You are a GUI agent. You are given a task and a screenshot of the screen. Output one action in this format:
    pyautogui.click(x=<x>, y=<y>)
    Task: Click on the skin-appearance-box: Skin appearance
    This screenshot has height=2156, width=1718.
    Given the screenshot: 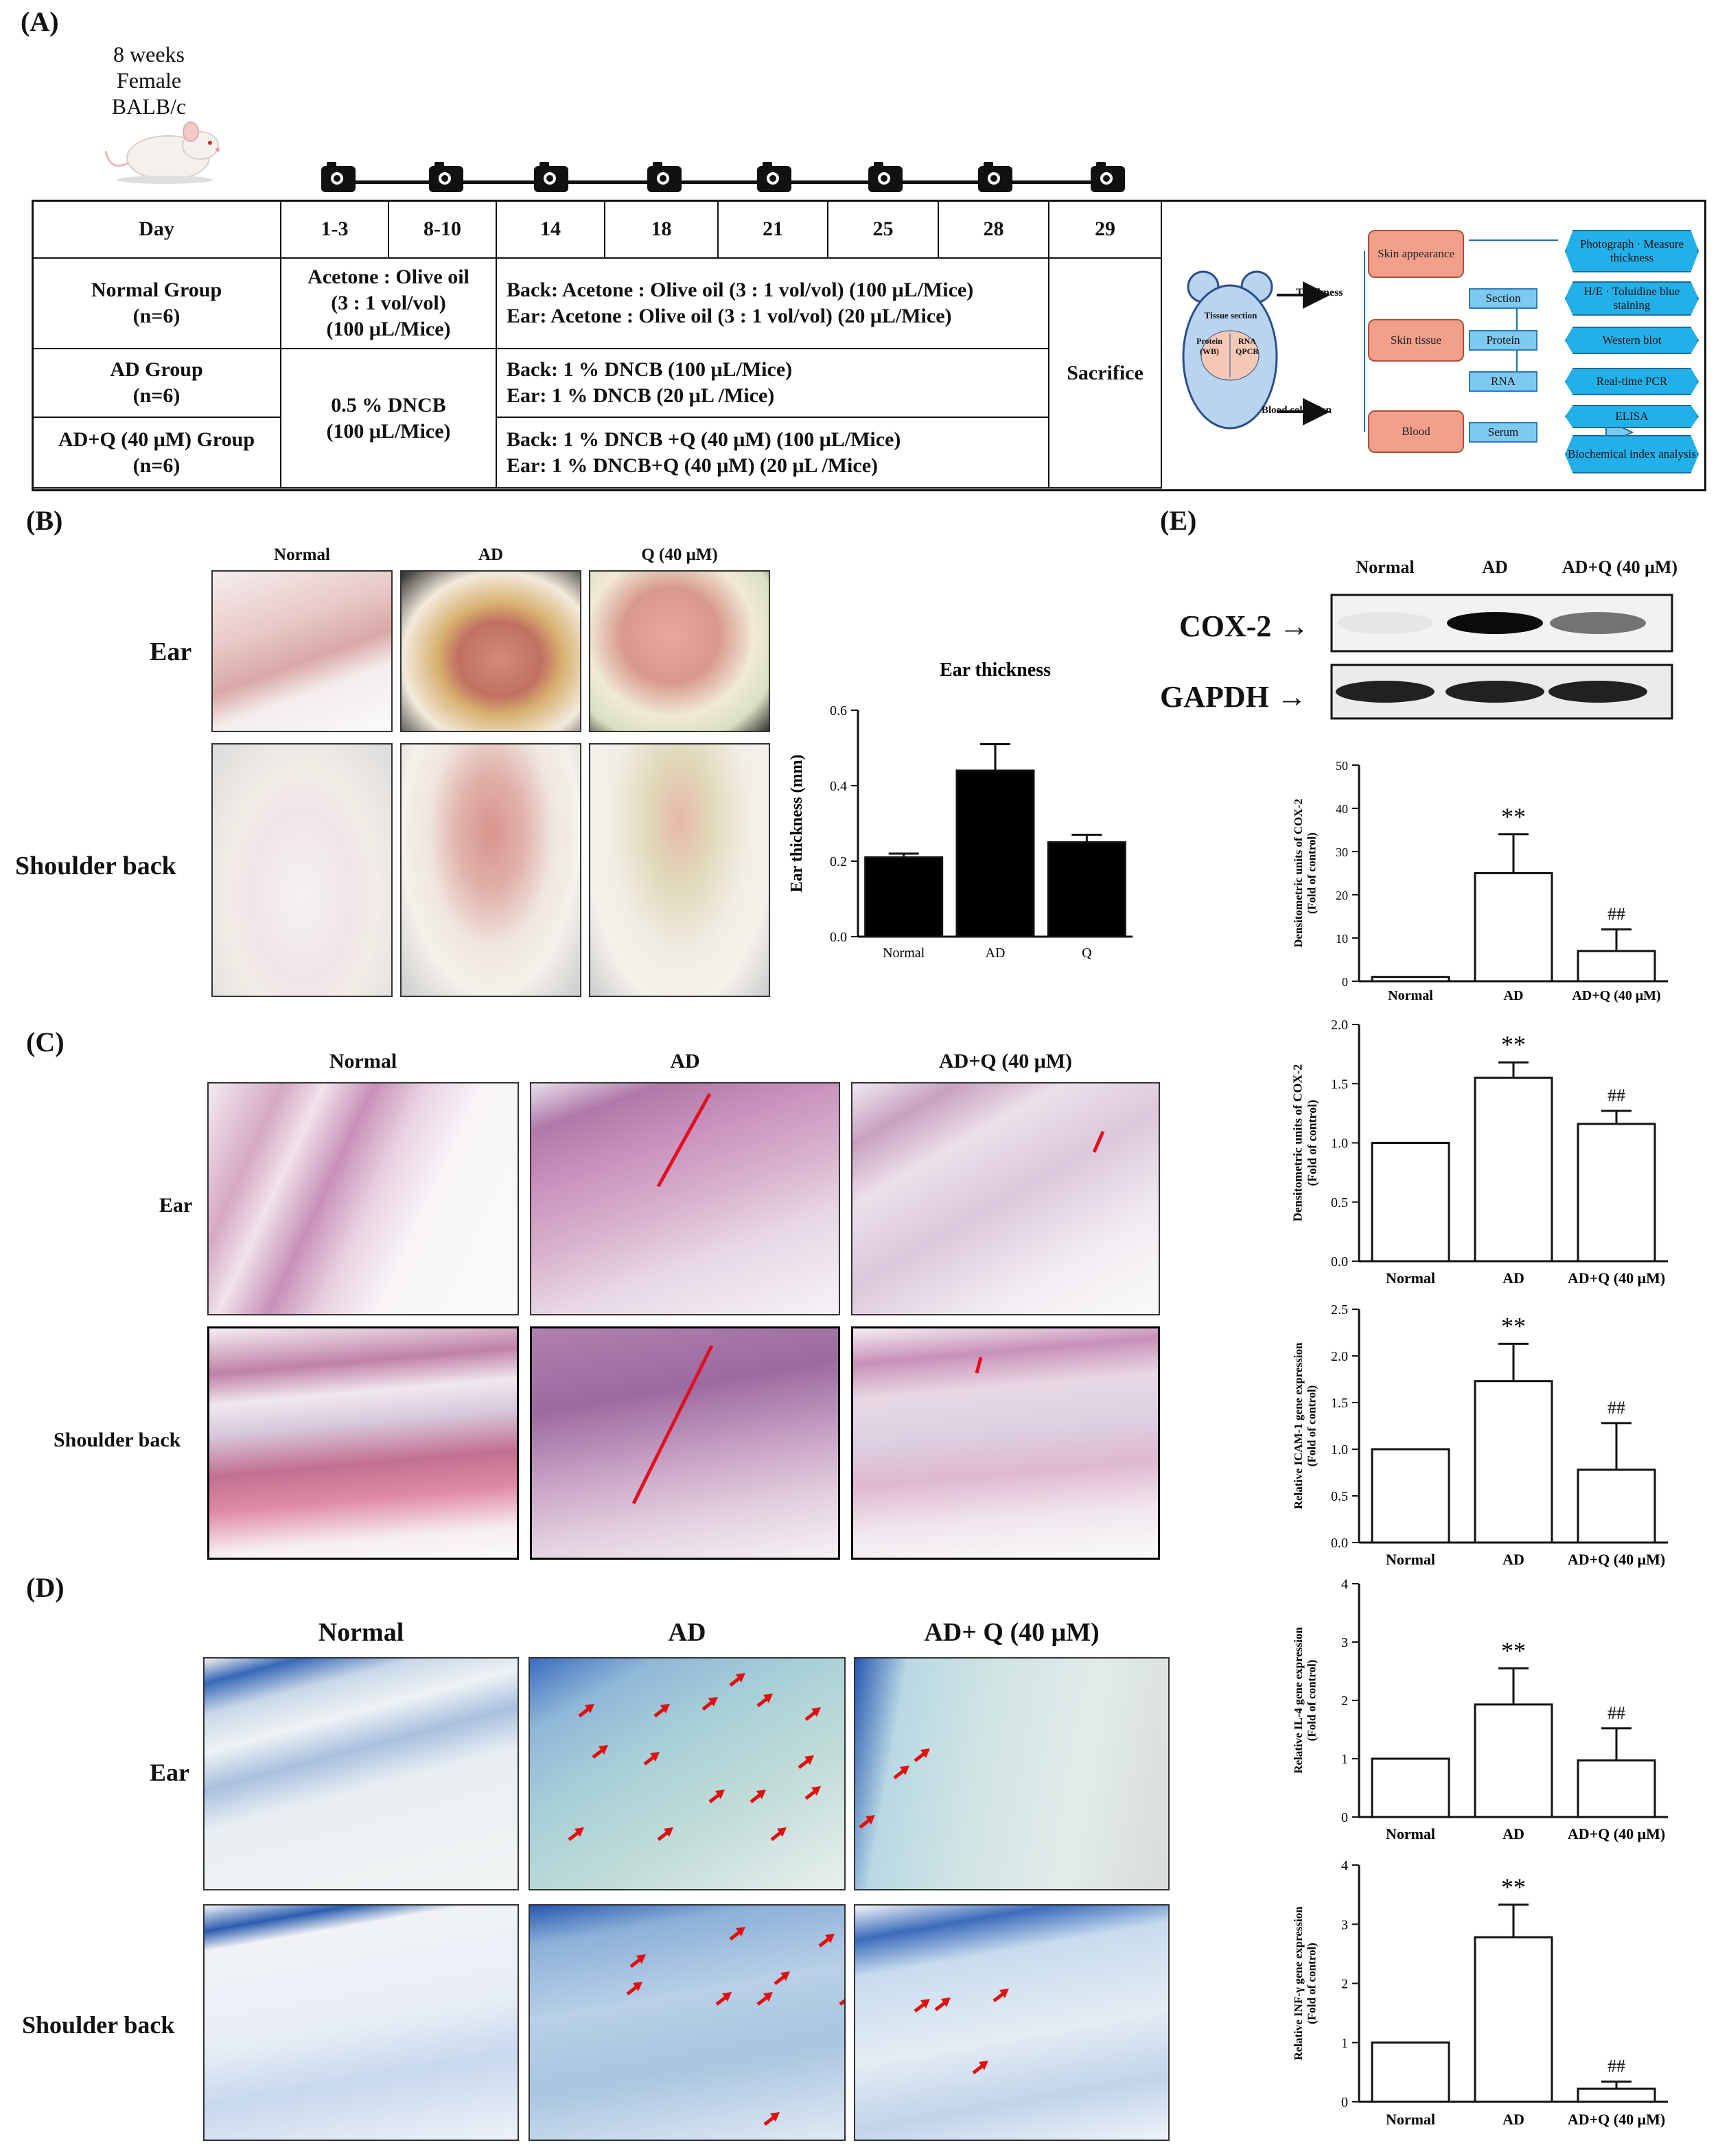 What is the action you would take?
    pyautogui.click(x=1416, y=254)
    